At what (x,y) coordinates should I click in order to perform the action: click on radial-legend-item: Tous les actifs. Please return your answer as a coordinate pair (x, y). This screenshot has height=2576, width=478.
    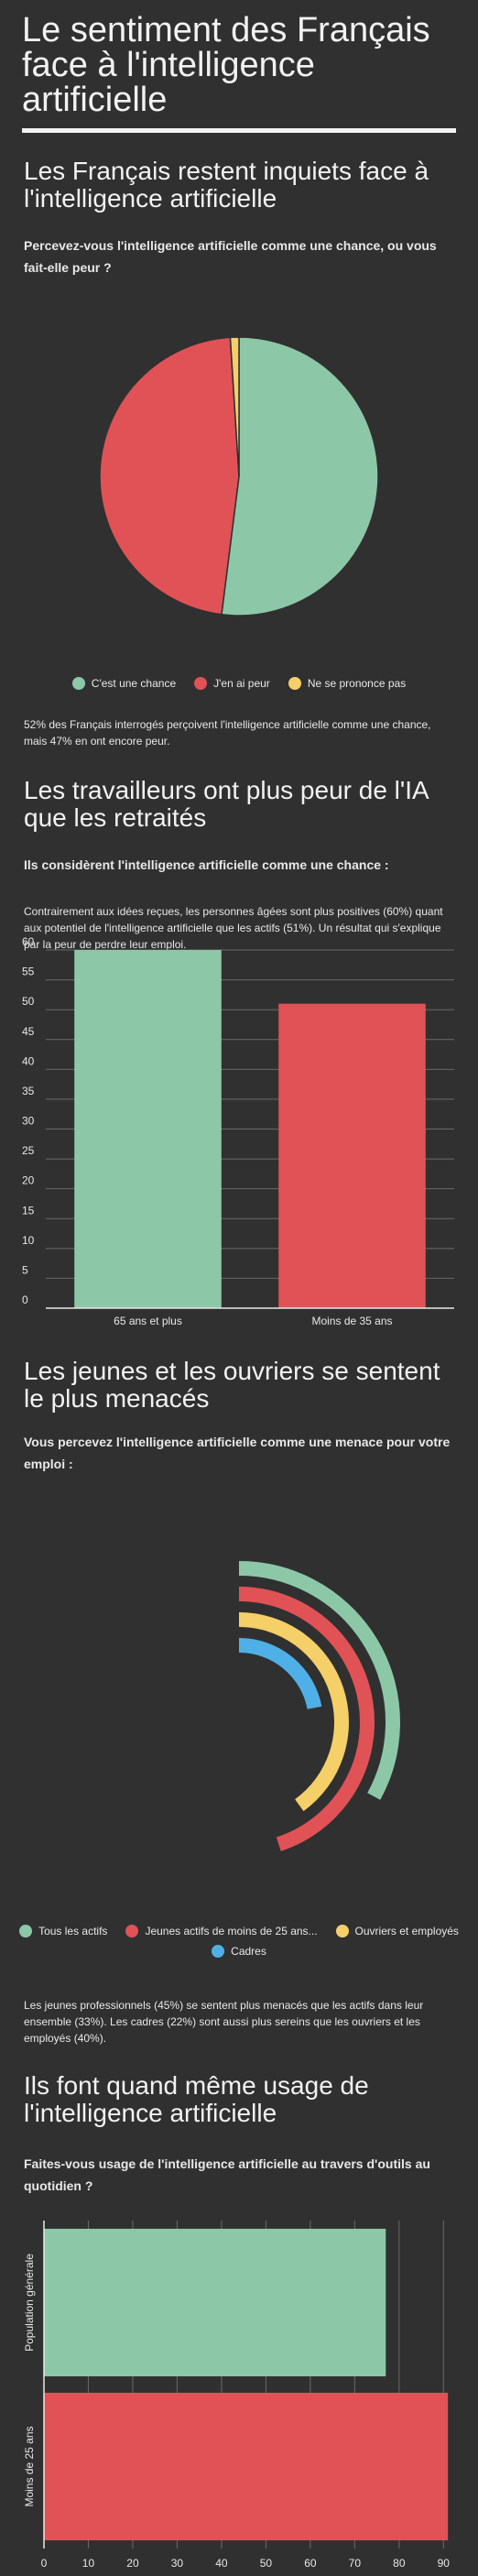
    Looking at the image, I should click on (63, 1931).